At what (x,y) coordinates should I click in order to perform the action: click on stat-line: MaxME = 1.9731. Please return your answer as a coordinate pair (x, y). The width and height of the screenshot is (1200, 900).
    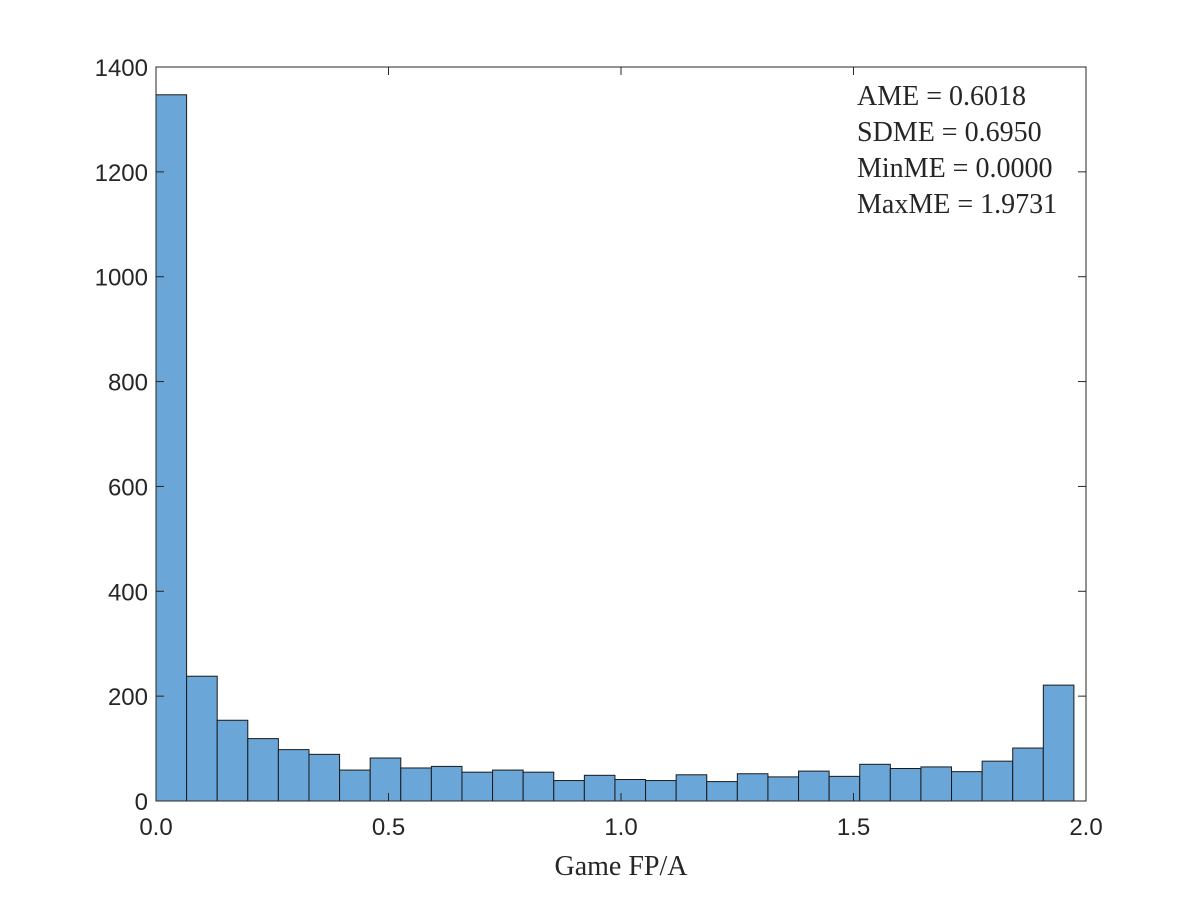
    Looking at the image, I should click on (957, 204).